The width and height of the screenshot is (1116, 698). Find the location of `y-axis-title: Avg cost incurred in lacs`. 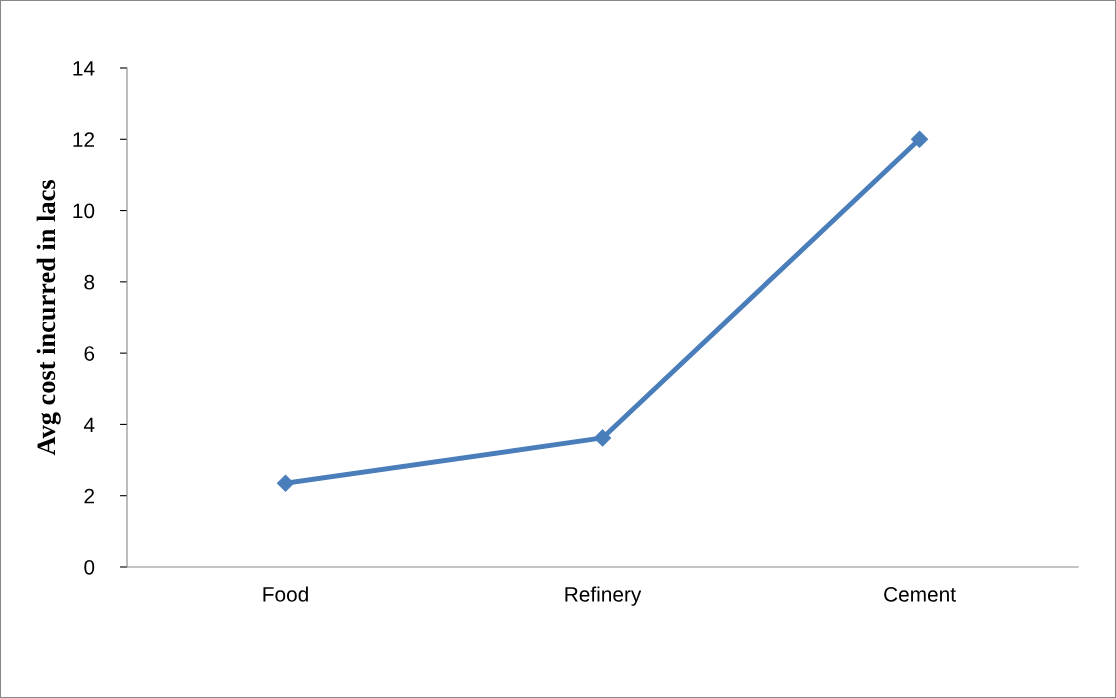

y-axis-title: Avg cost incurred in lacs is located at coordinates (48, 318).